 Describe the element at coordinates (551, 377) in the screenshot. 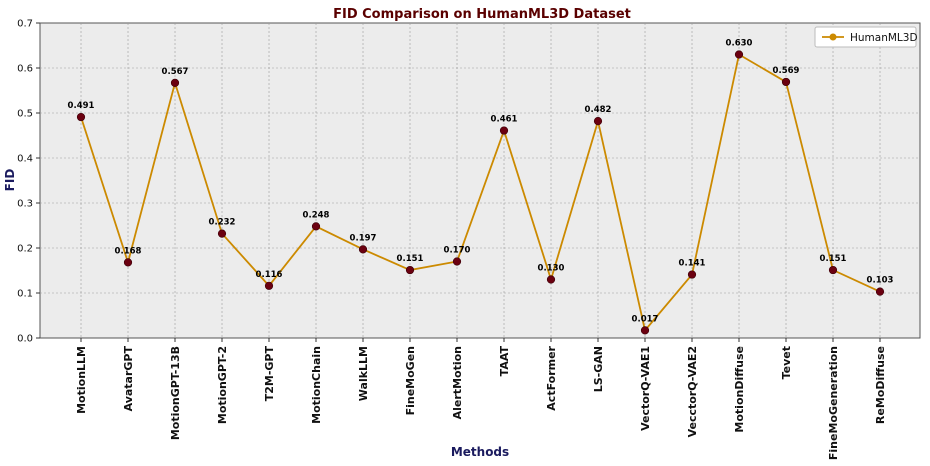

I see `x-tick-label: ActFormer` at that location.